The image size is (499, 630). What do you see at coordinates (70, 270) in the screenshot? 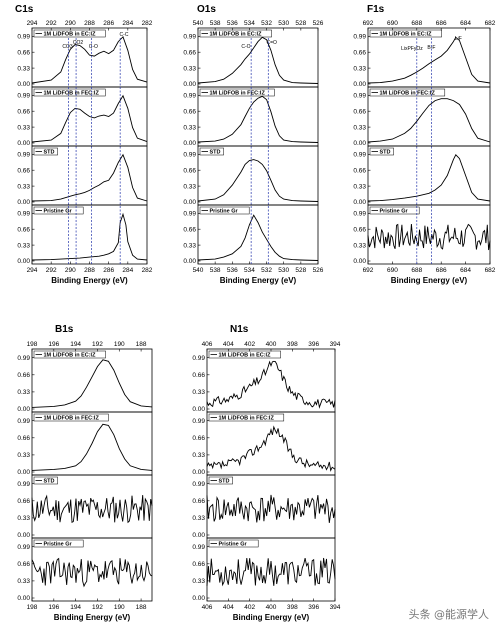
I see `x-bottom-tick-label: 290` at bounding box center [70, 270].